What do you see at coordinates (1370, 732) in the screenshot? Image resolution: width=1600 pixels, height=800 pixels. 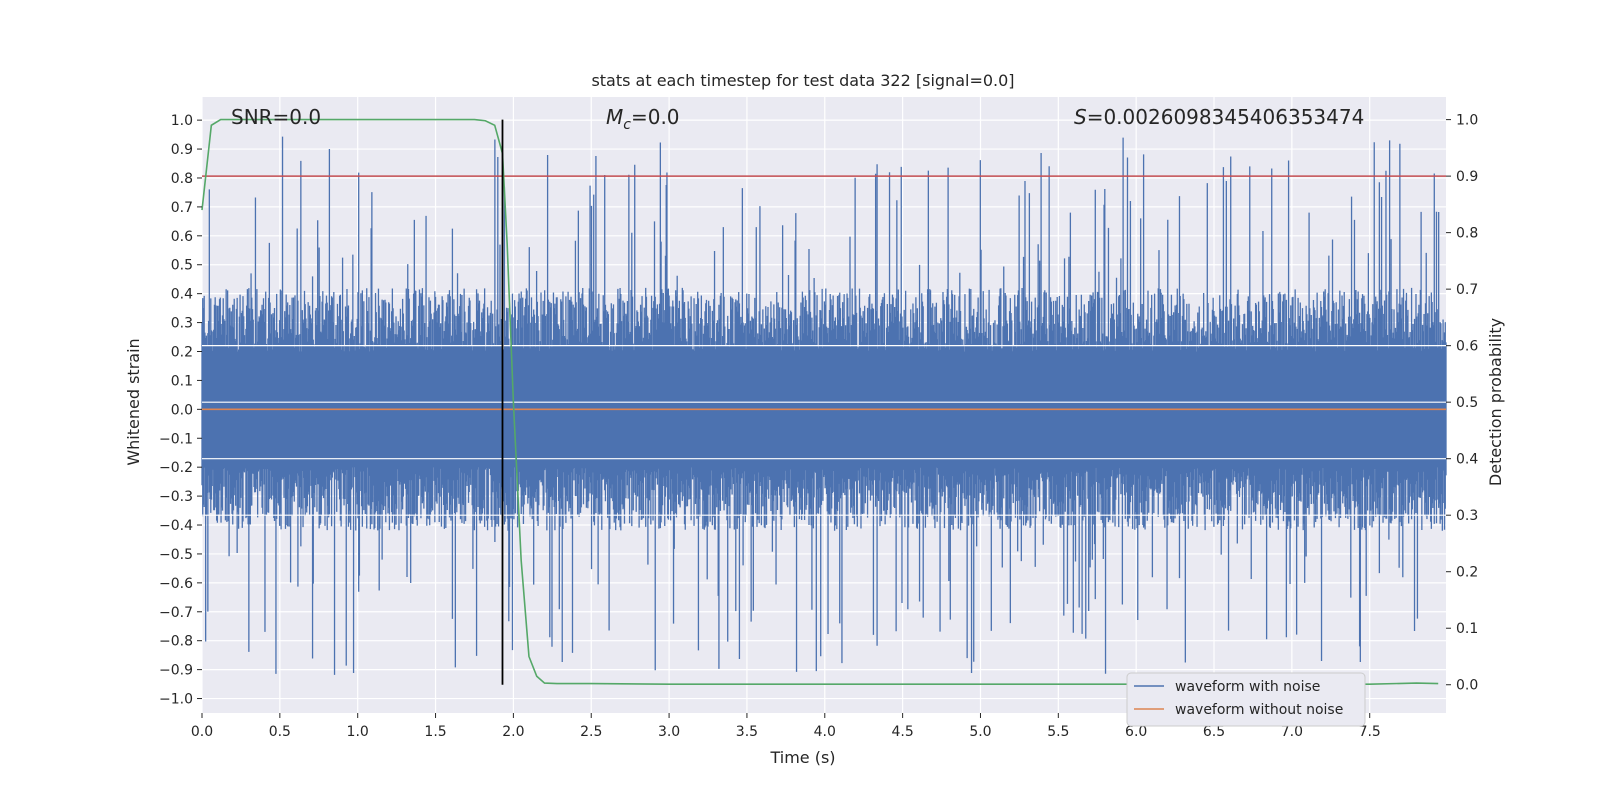 I see `x-tick-label: 7.5` at bounding box center [1370, 732].